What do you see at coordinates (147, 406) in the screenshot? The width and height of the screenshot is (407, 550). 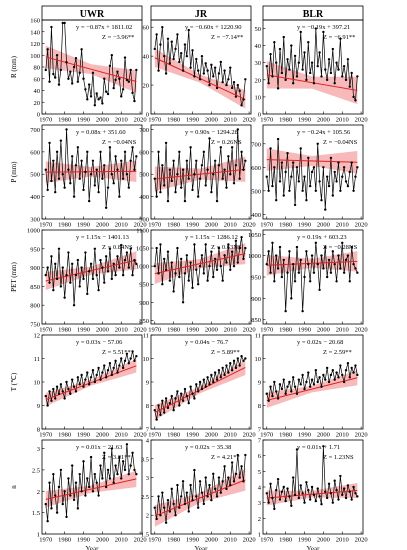 I see `y-tick-label: 8` at bounding box center [147, 406].